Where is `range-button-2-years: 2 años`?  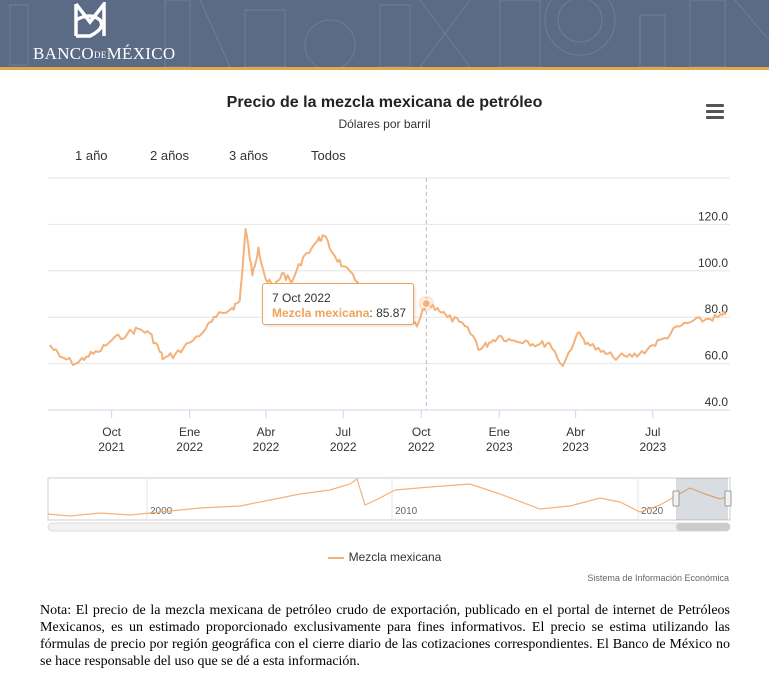 range-button-2-years: 2 años is located at coordinates (170, 155).